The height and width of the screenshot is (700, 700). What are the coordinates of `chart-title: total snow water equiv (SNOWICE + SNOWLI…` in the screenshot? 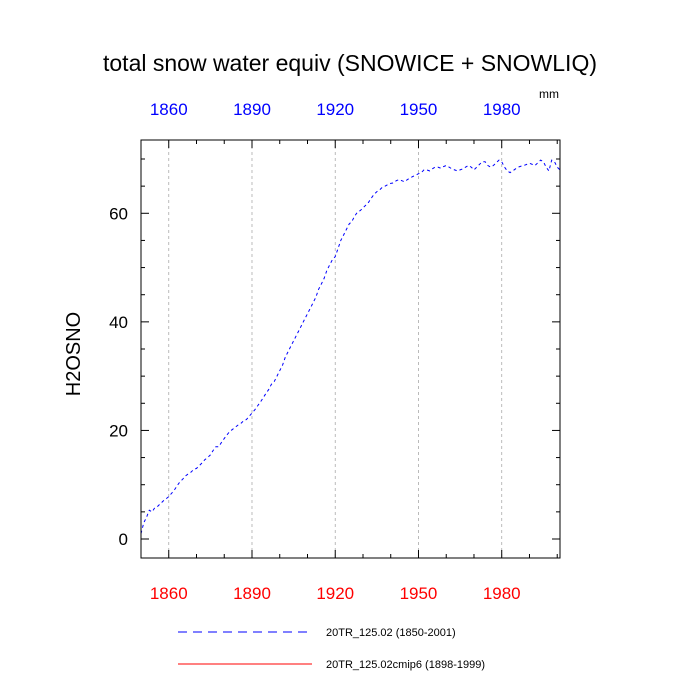 It's located at (350, 63).